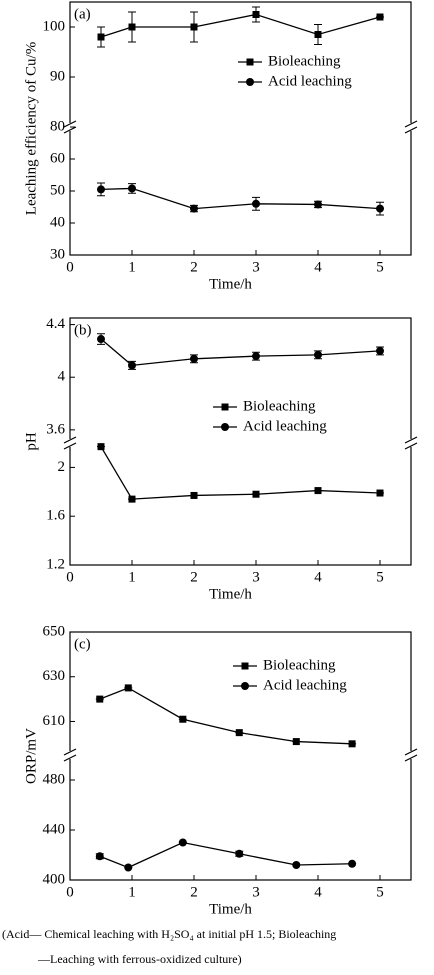  Describe the element at coordinates (230, 594) in the screenshot. I see `x-axis-label: Time/h` at that location.